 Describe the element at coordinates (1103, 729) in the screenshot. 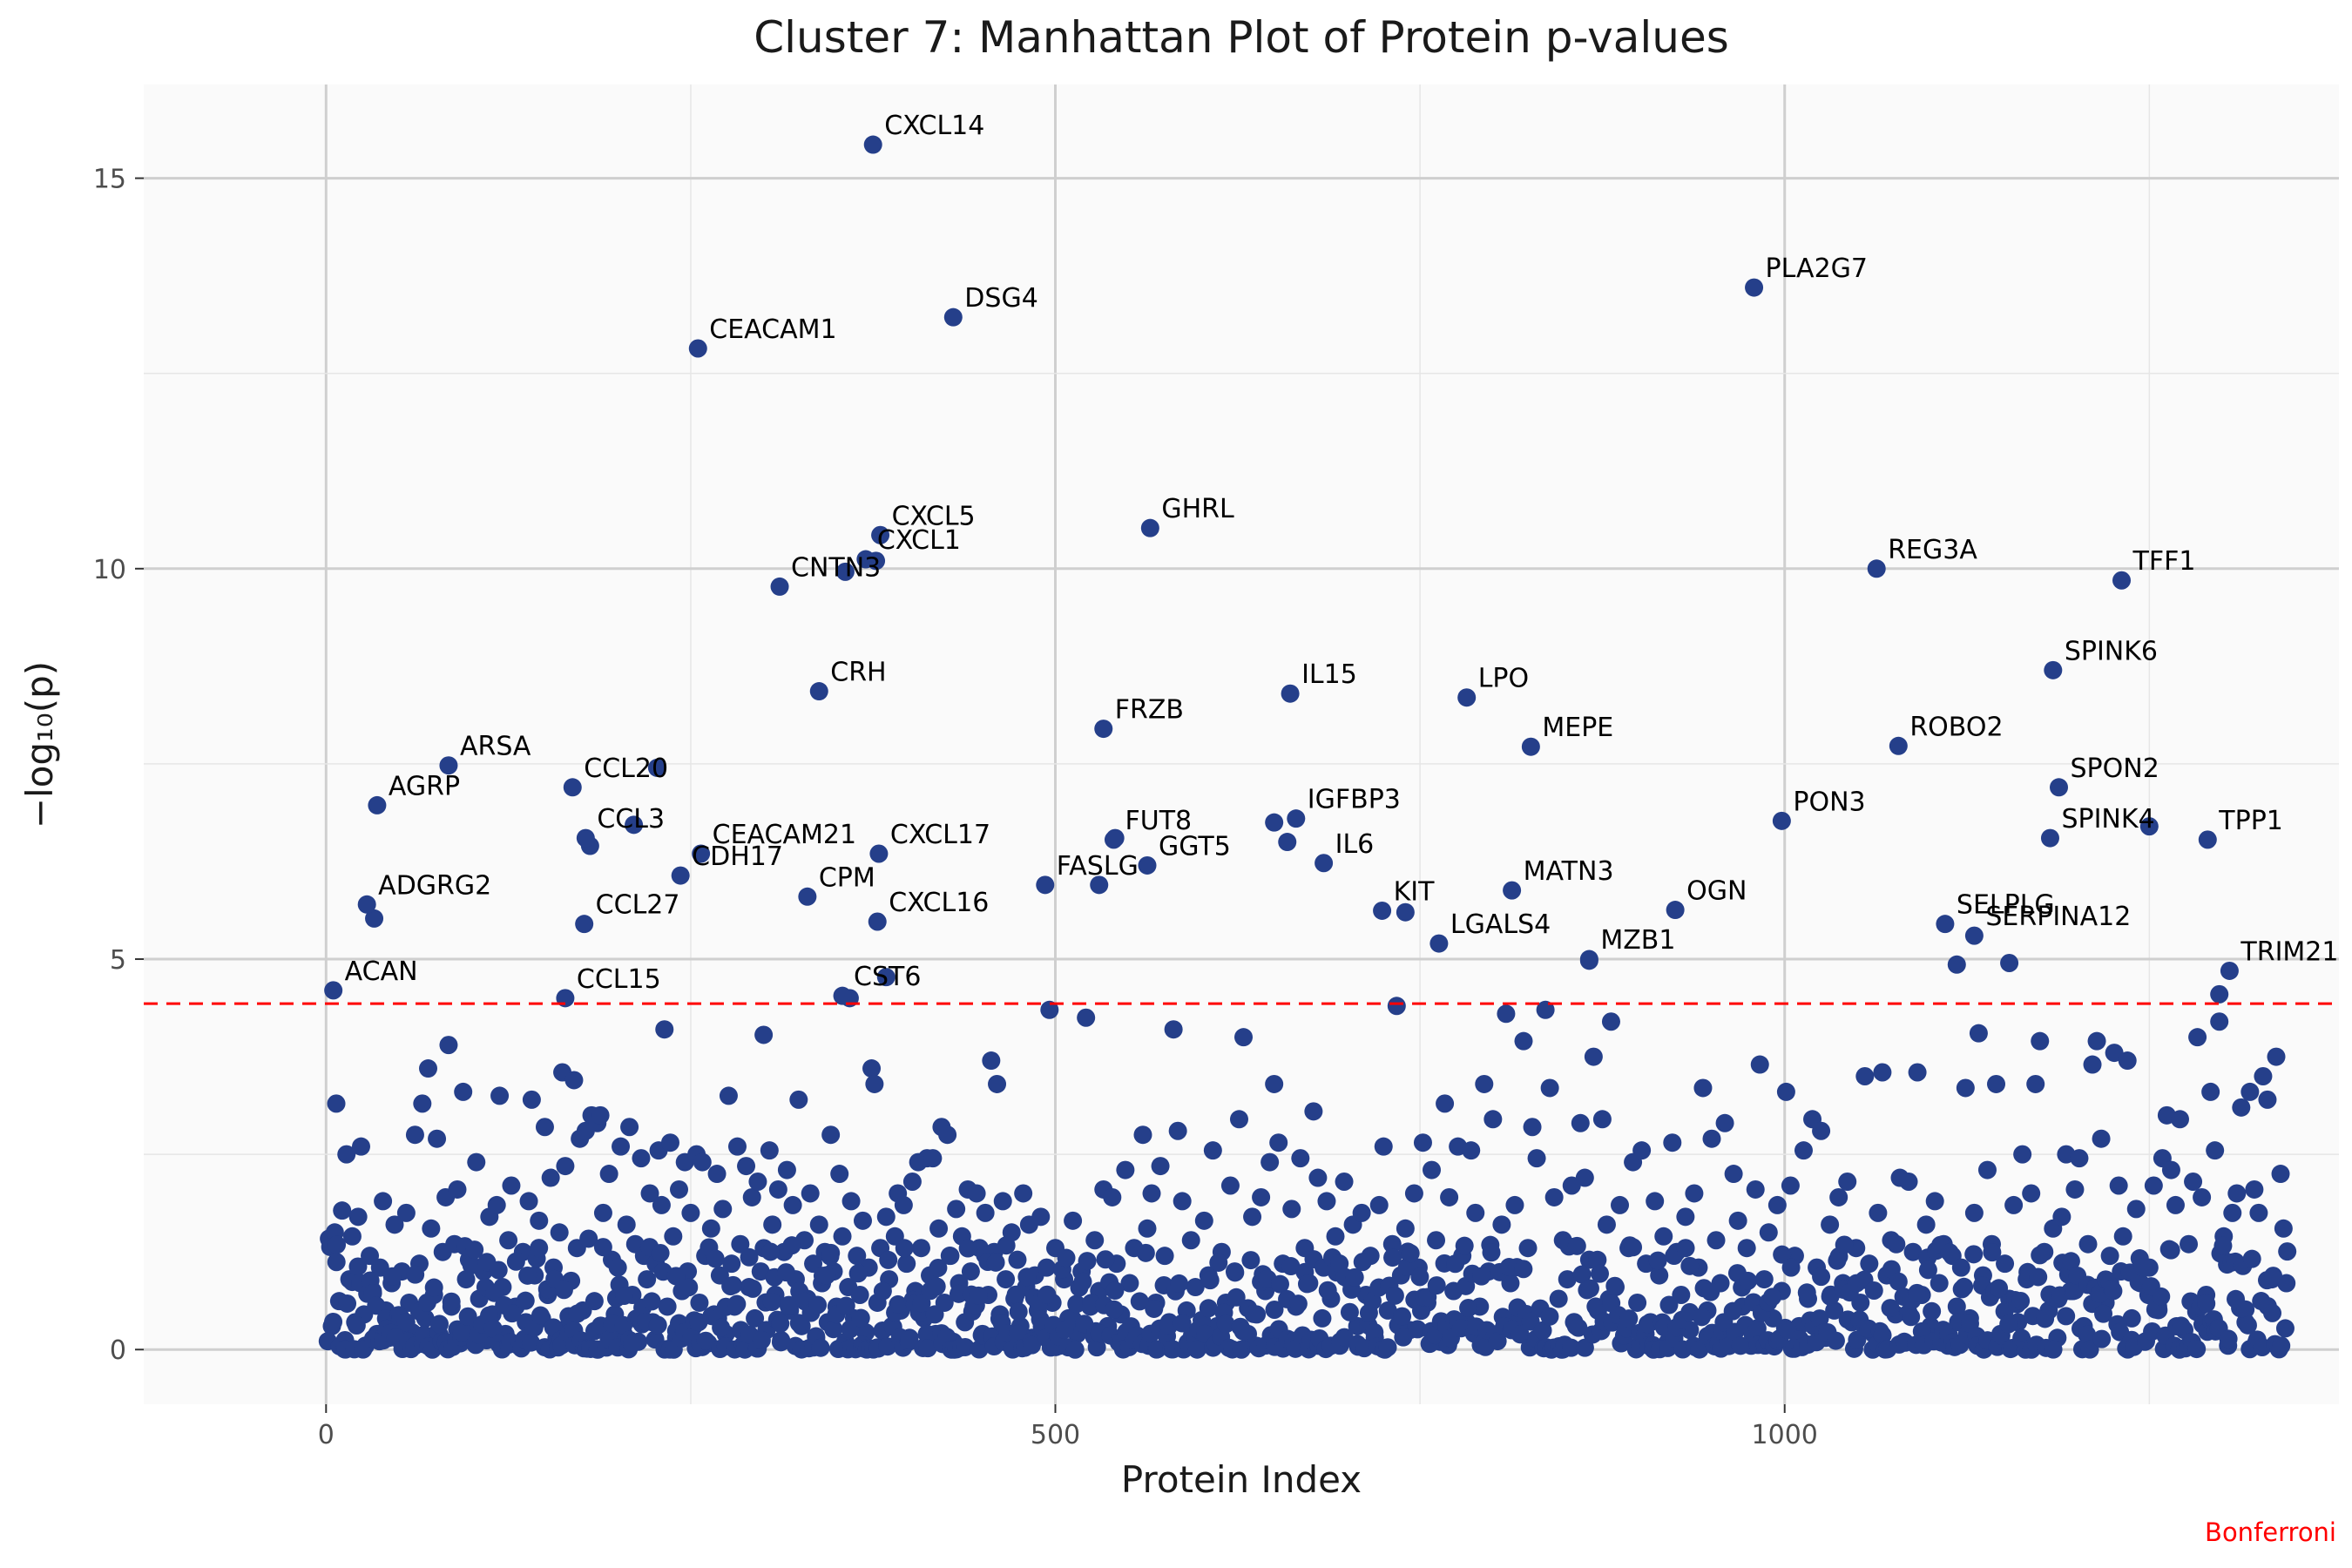

I see `data-point-frzb` at that location.